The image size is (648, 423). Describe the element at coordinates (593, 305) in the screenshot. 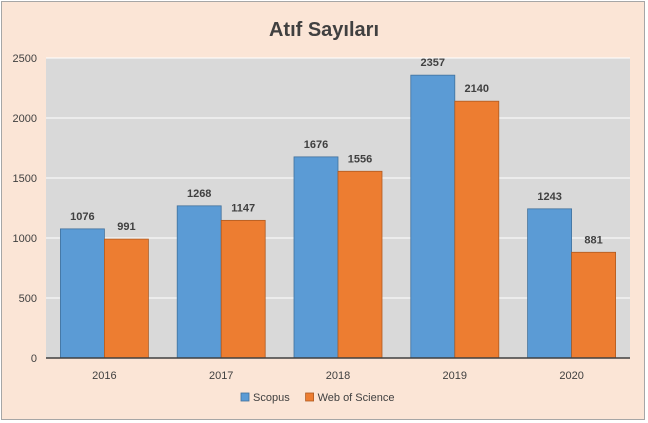

I see `bar-web-of-science-2020` at that location.